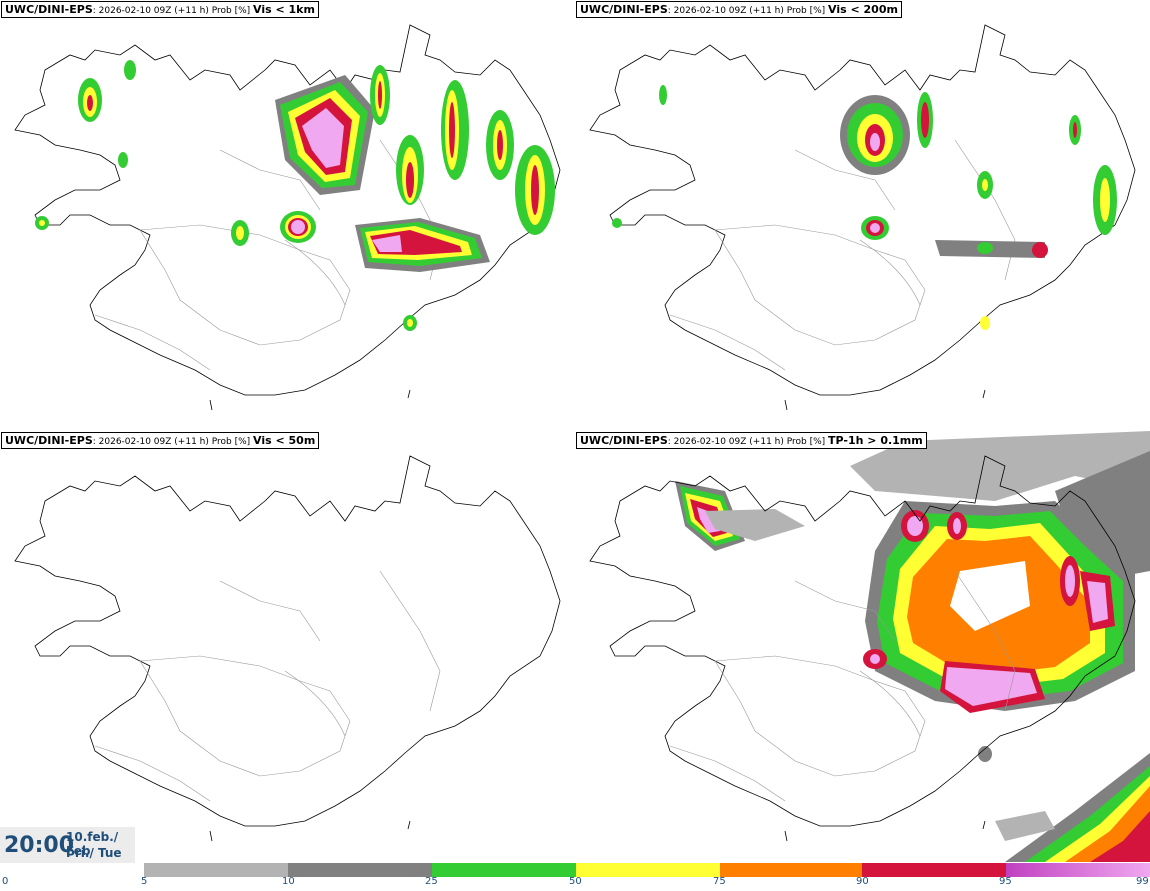  What do you see at coordinates (94, 853) in the screenshot?
I see `valid-day: Þri./ Tue` at bounding box center [94, 853].